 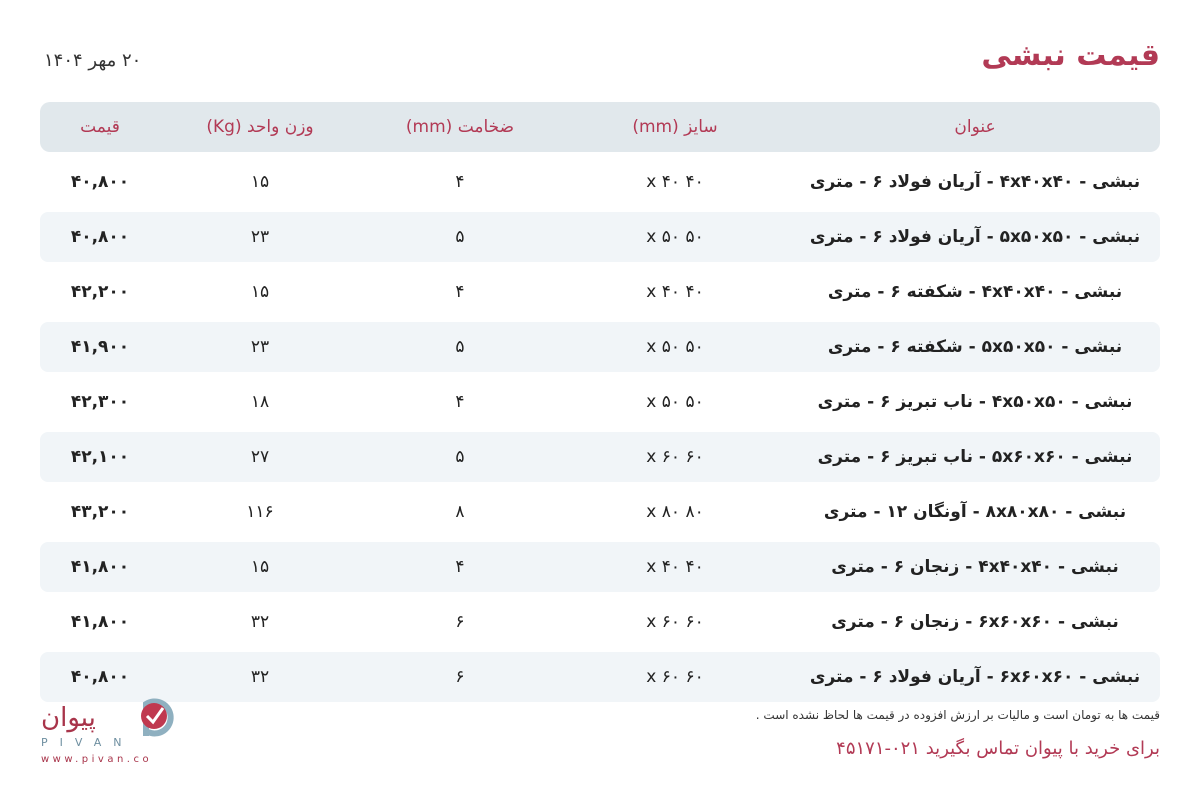 I want to click on column-header-size: سایز (mm), so click(x=675, y=127).